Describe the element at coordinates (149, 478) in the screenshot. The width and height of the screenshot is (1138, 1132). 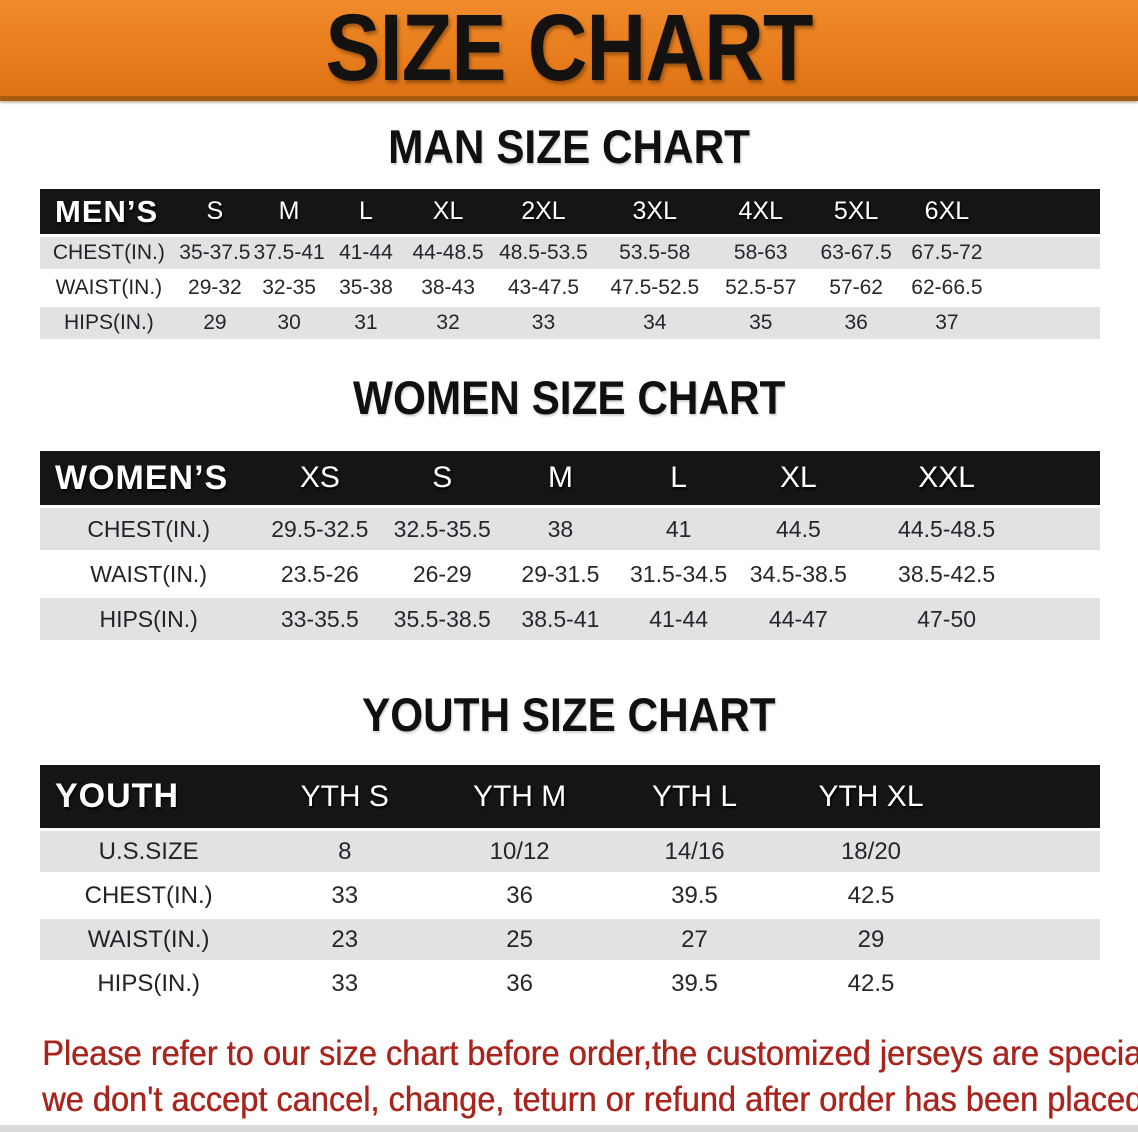
I see `table-header-label: WOMEN’S` at that location.